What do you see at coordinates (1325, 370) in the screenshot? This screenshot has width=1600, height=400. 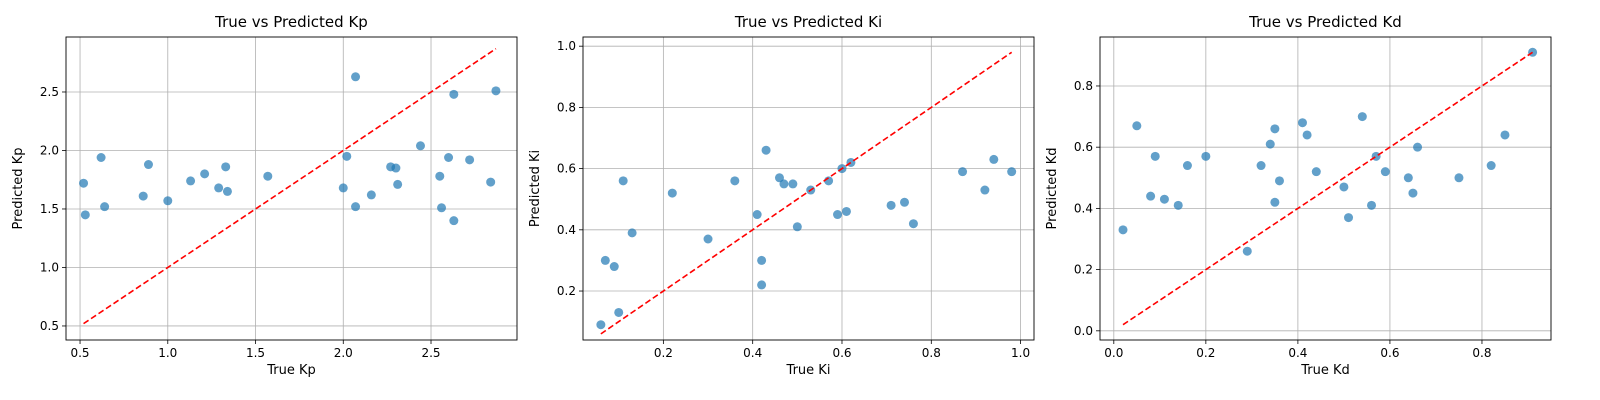 I see `x-axis-label: True Kd` at bounding box center [1325, 370].